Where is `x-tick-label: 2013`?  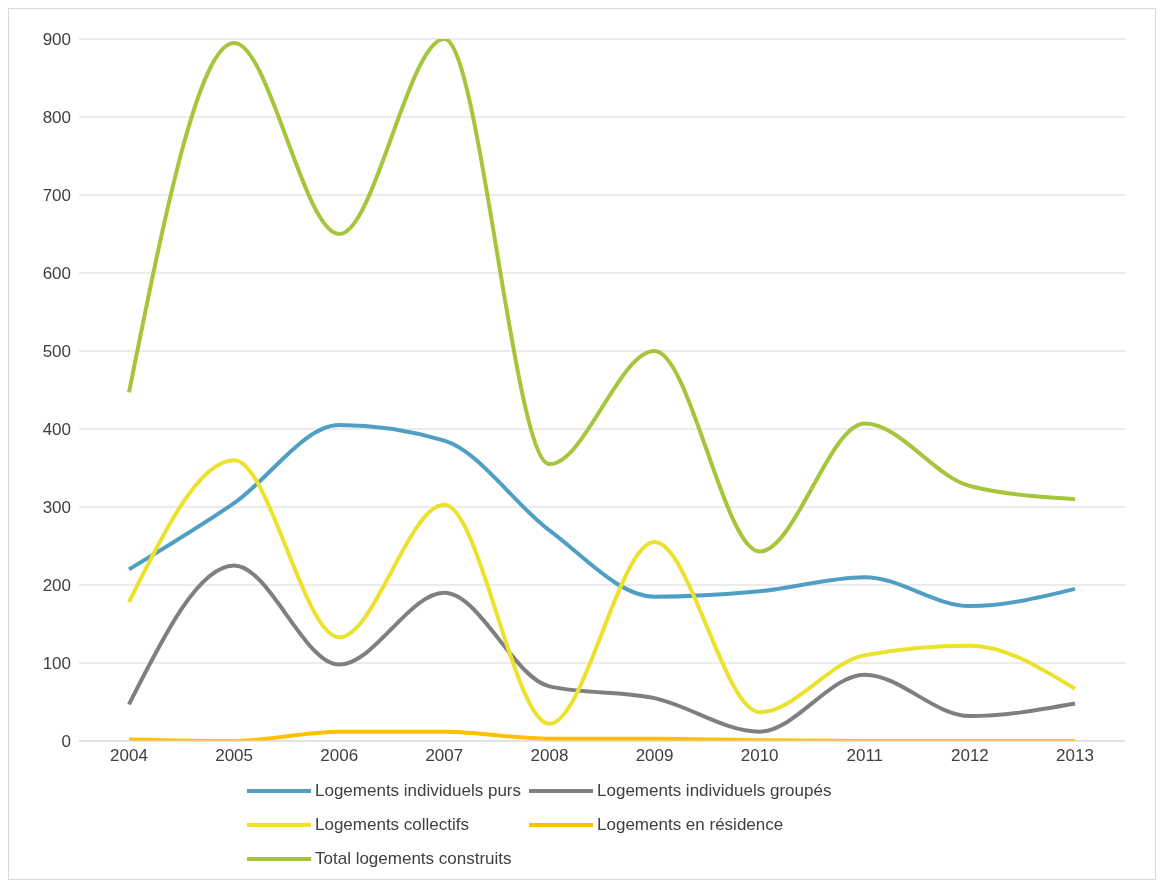
x-tick-label: 2013 is located at coordinates (1075, 756).